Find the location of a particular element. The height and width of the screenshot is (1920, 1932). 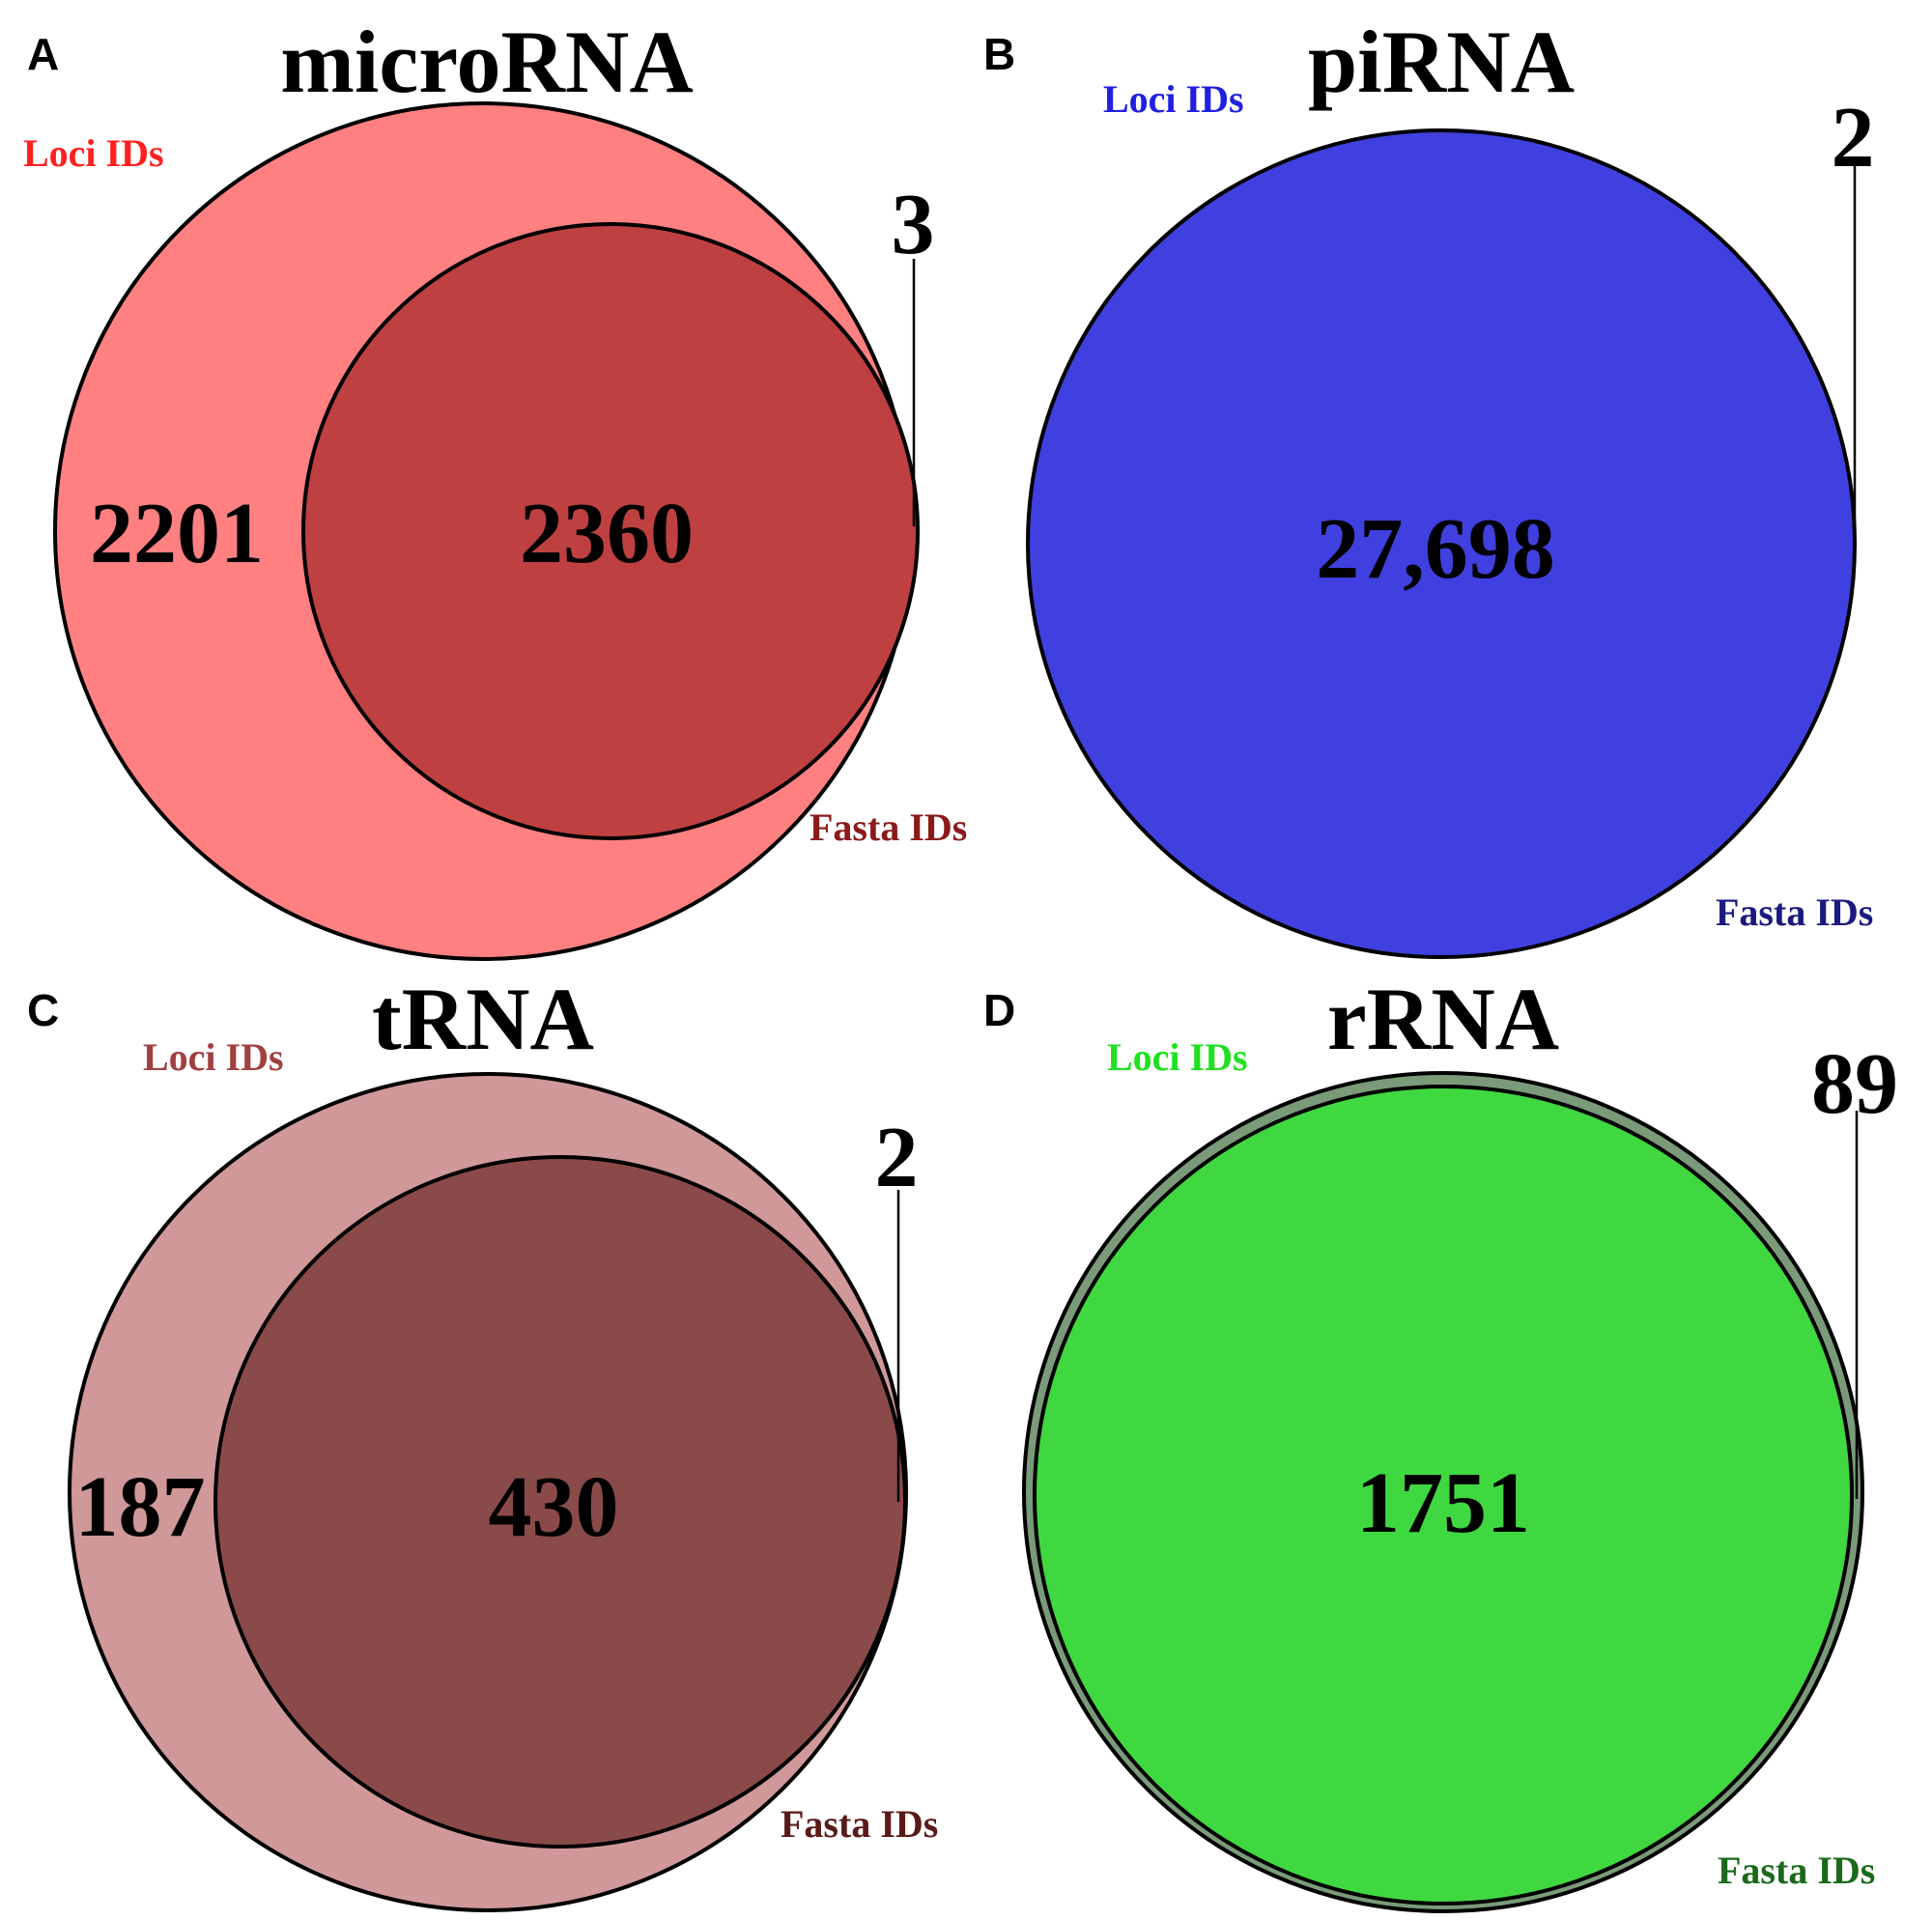

panel-c-intersection-count: 430 is located at coordinates (554, 1507).